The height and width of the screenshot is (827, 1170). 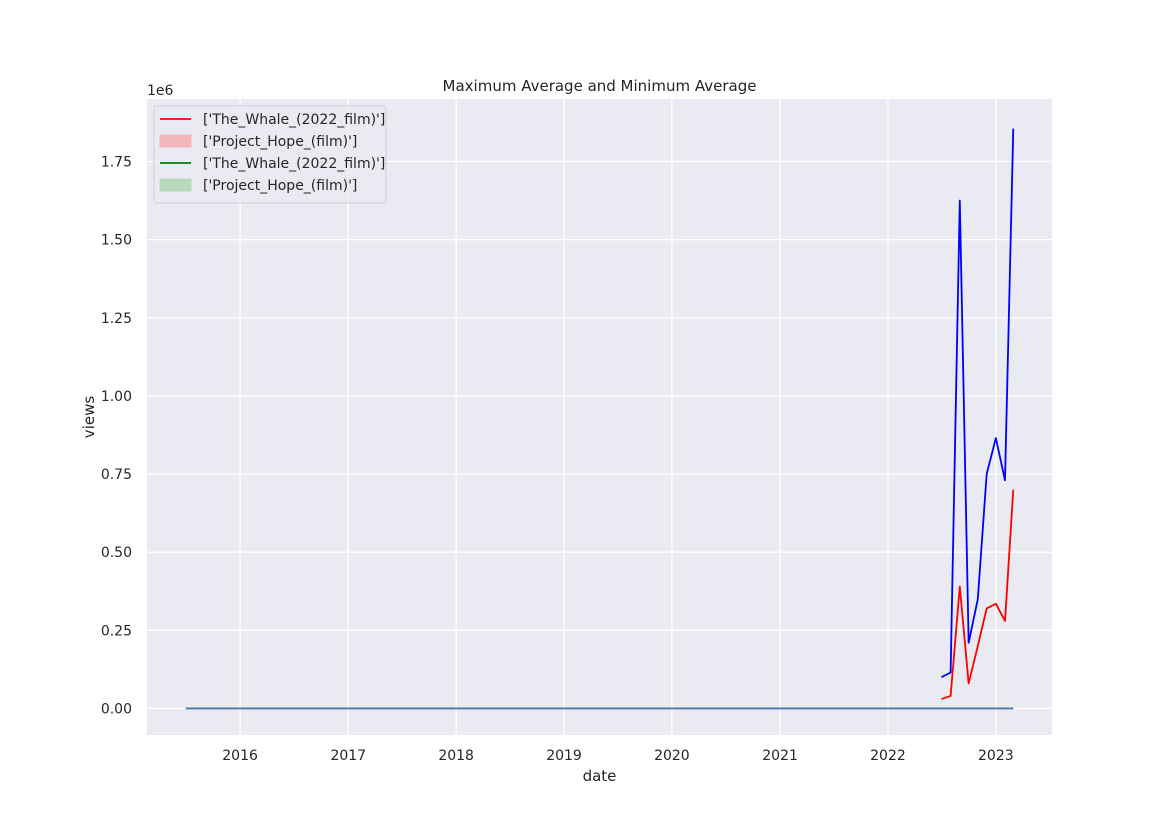 I want to click on y-tick-label: 0.25, so click(x=116, y=631).